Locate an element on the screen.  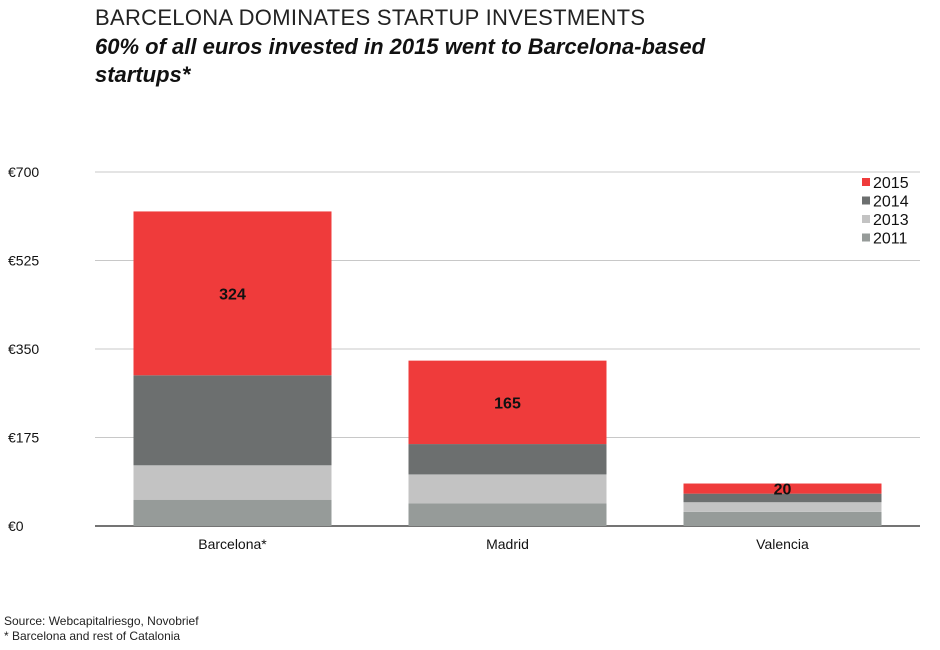
y-tick-label: €350 is located at coordinates (23, 349).